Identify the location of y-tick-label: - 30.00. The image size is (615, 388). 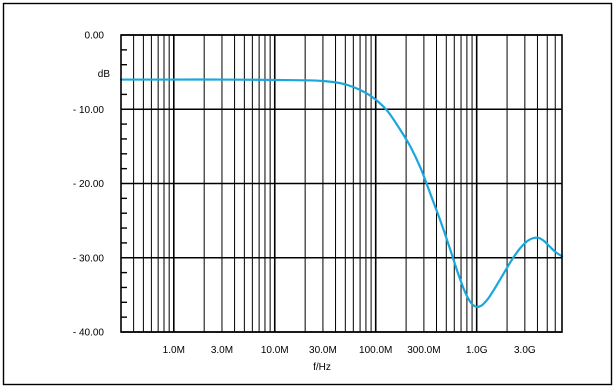
(89, 258).